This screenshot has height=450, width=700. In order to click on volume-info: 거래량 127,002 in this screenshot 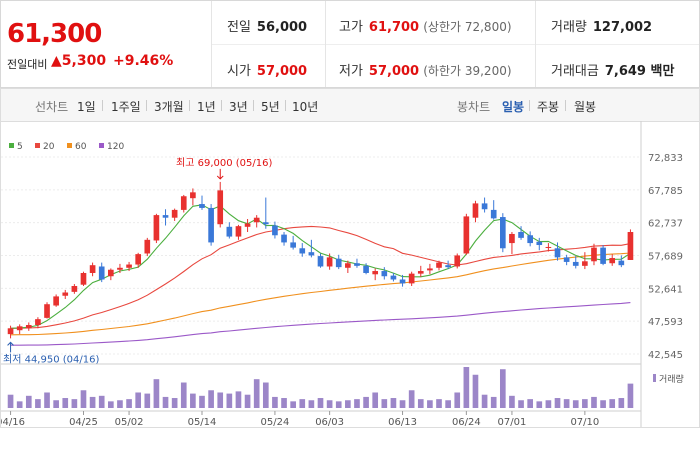, I will do `click(601, 25)`.